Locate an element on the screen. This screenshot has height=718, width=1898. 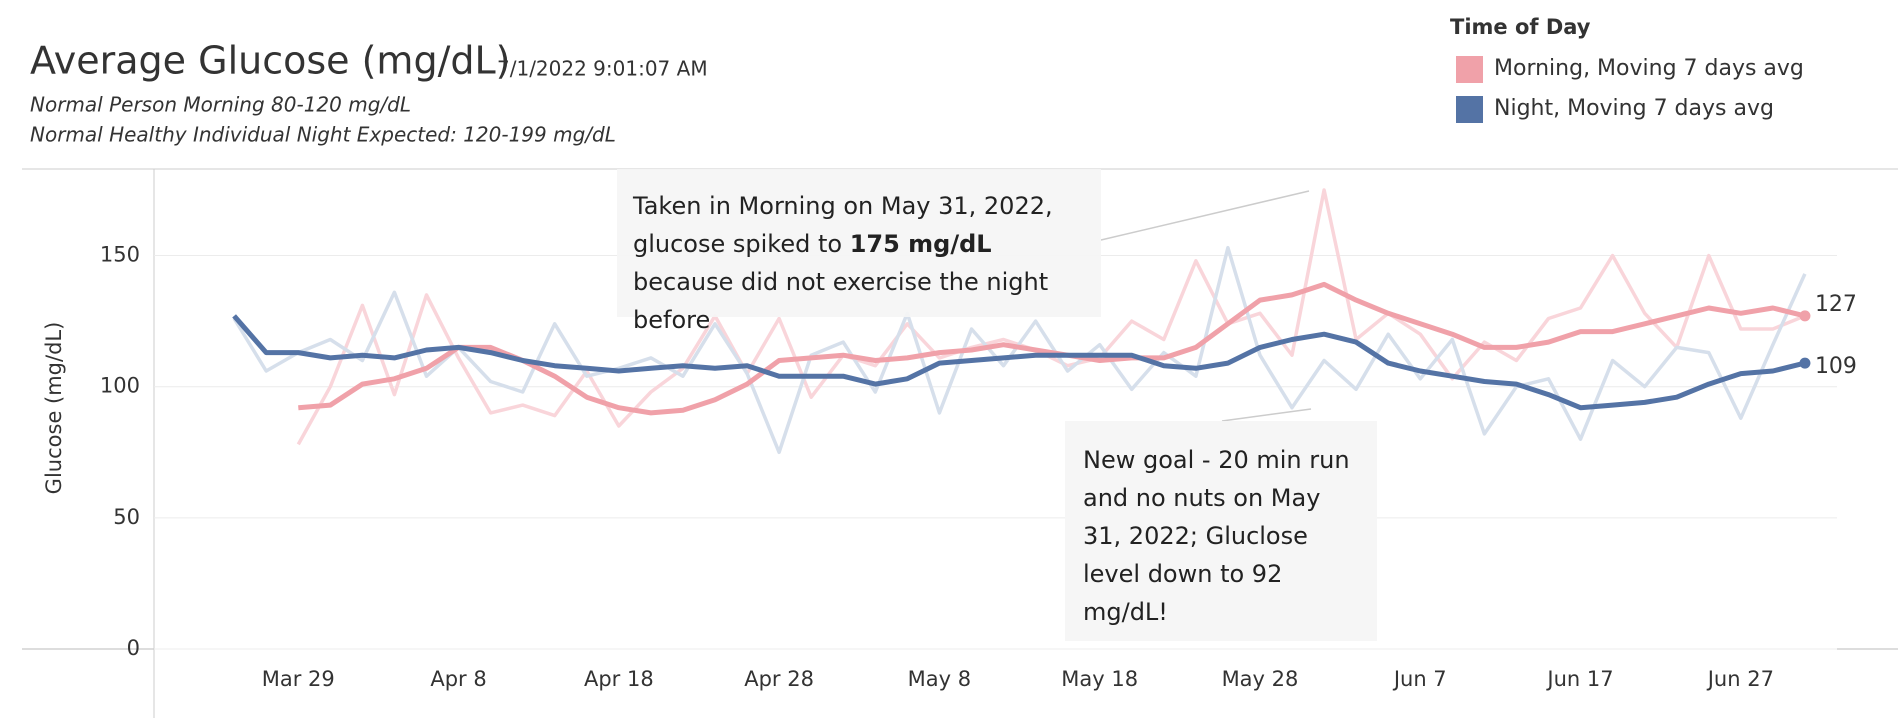
x-tick-label: Apr 8 is located at coordinates (458, 679).